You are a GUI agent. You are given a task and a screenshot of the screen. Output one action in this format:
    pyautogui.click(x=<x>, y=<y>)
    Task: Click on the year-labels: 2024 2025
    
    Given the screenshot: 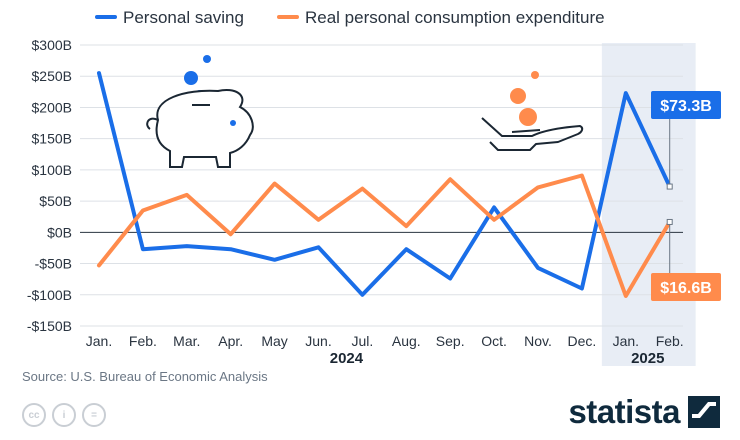 What is the action you would take?
    pyautogui.click(x=497, y=358)
    